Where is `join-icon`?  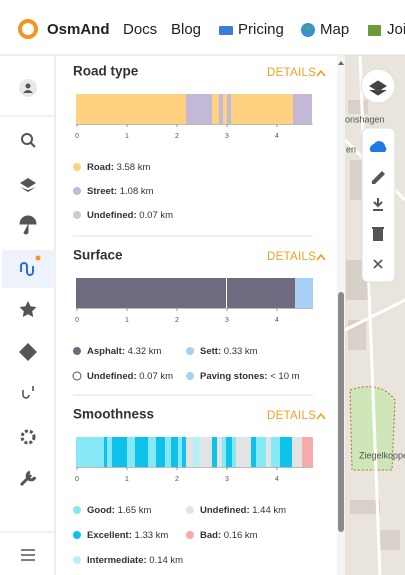 join-icon is located at coordinates (374, 30).